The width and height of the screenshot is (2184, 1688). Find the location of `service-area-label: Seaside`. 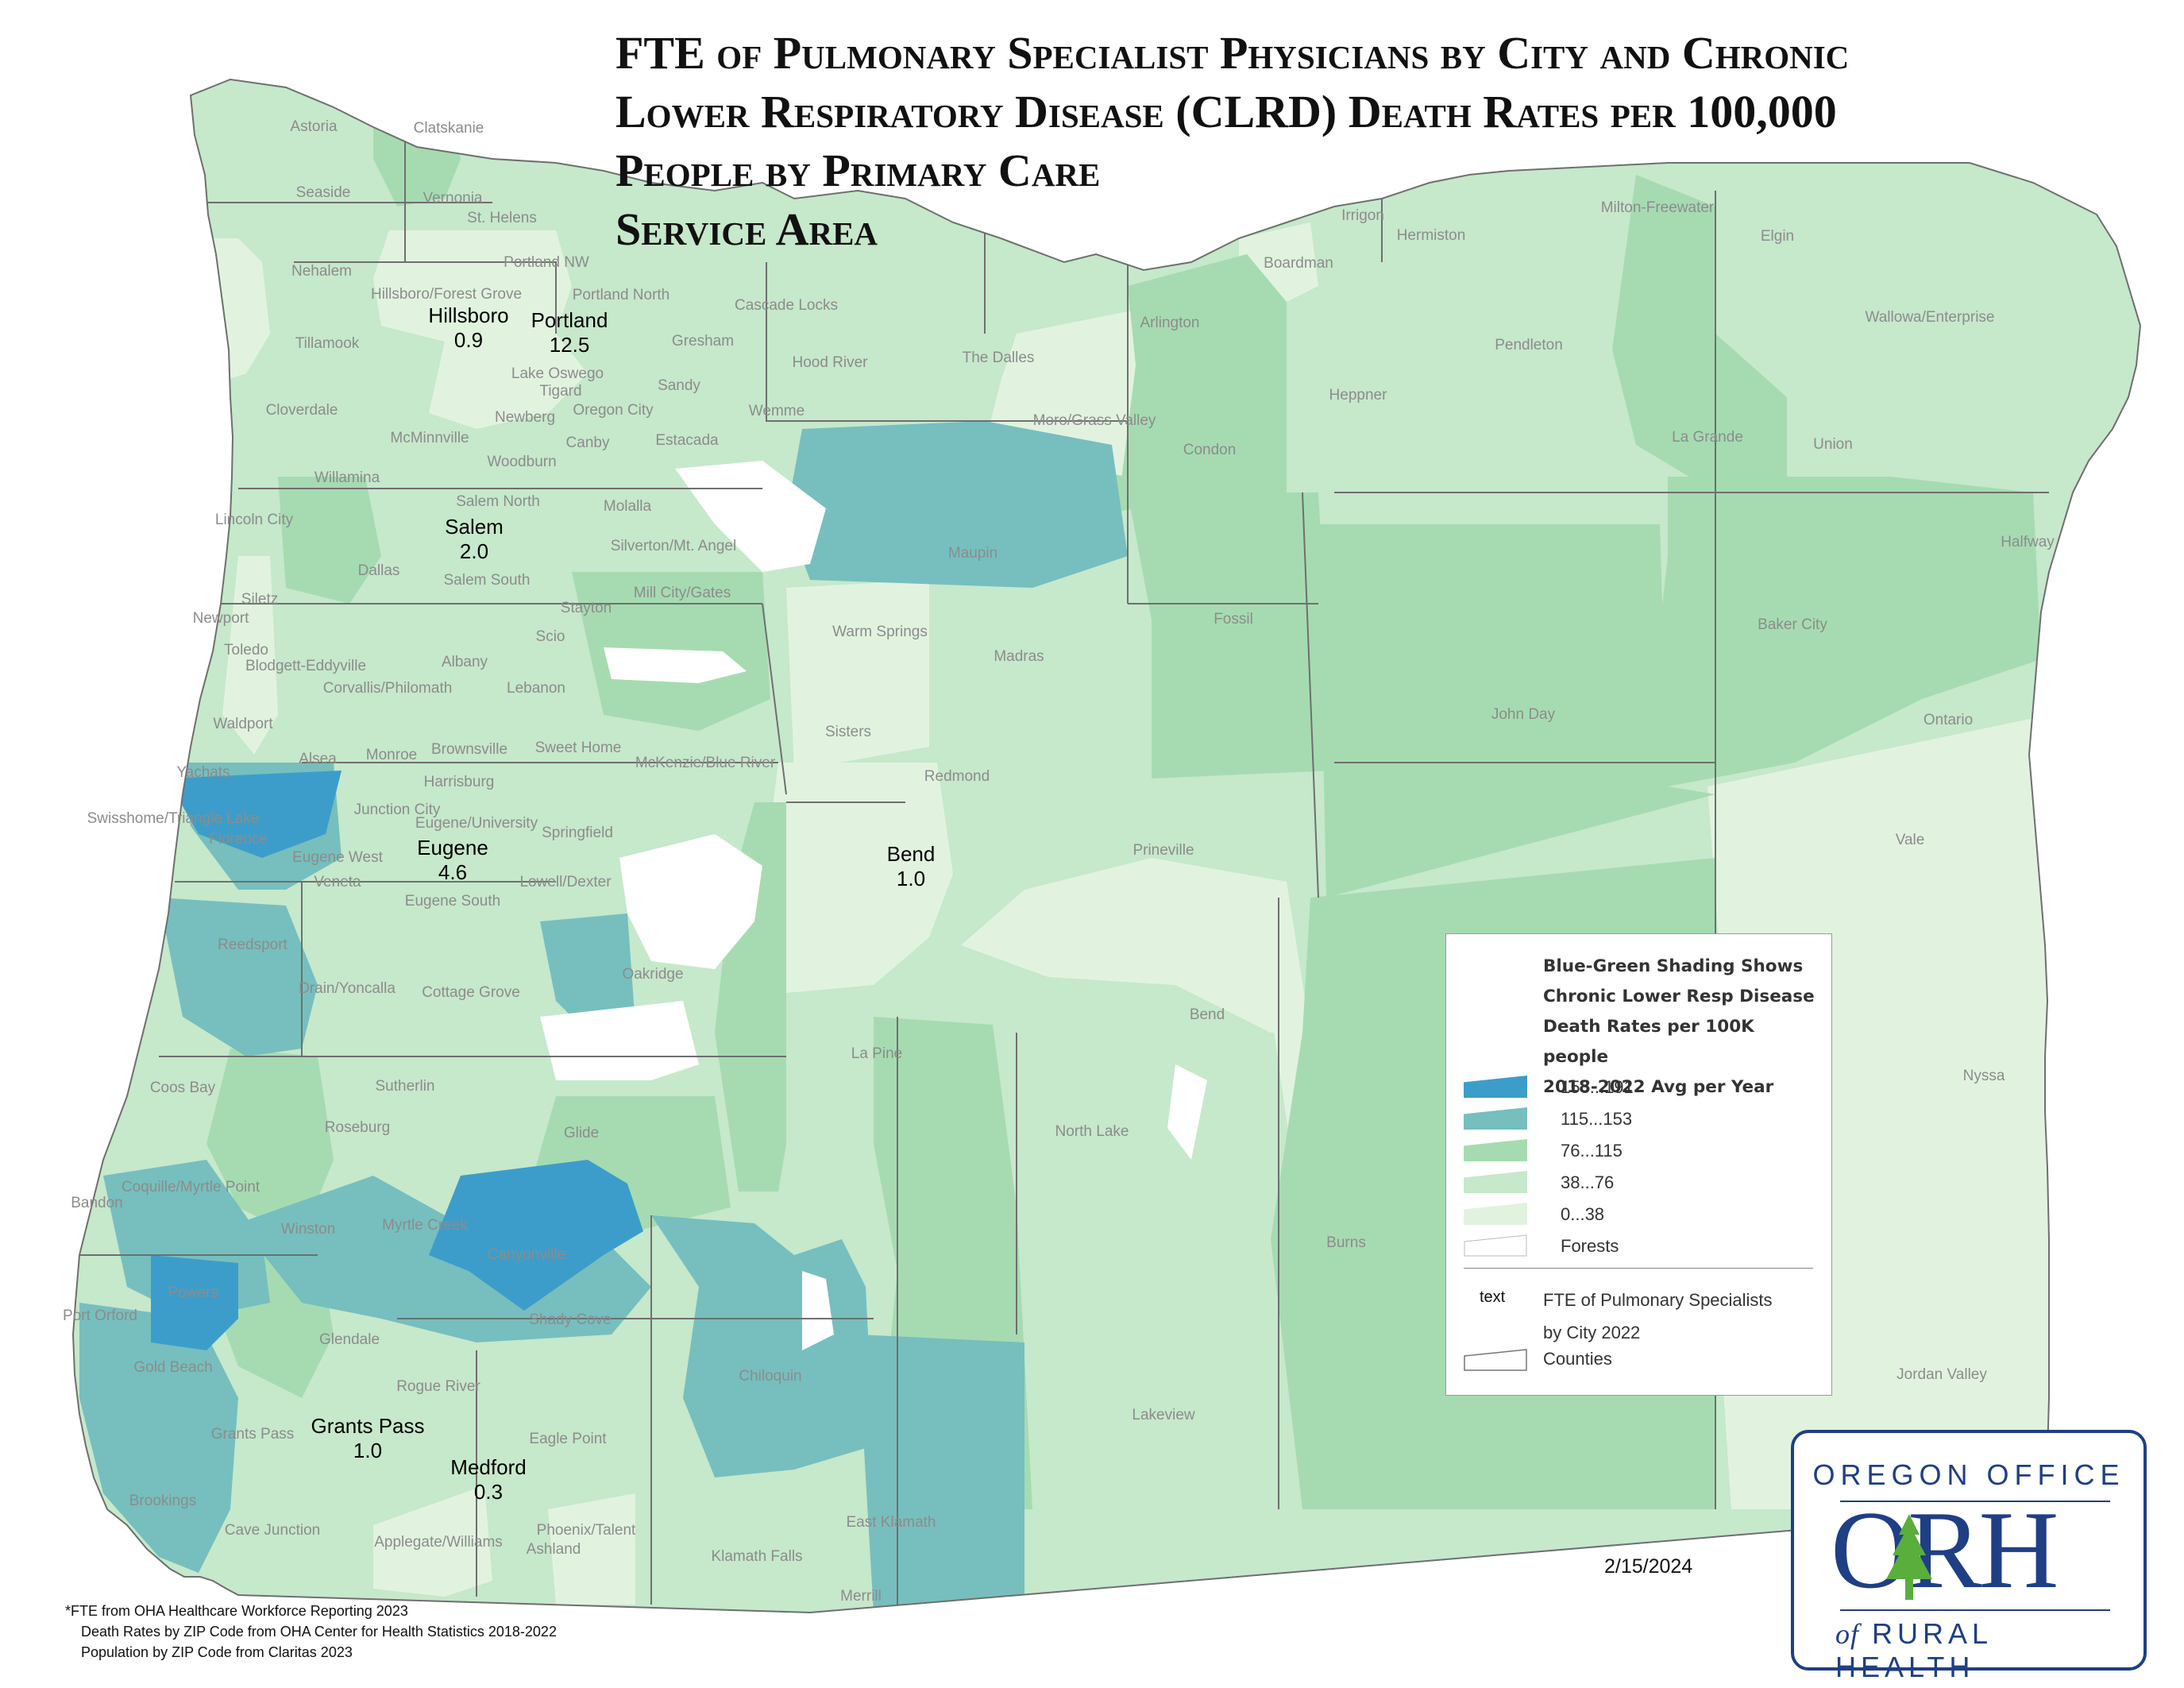

service-area-label: Seaside is located at coordinates (323, 192).